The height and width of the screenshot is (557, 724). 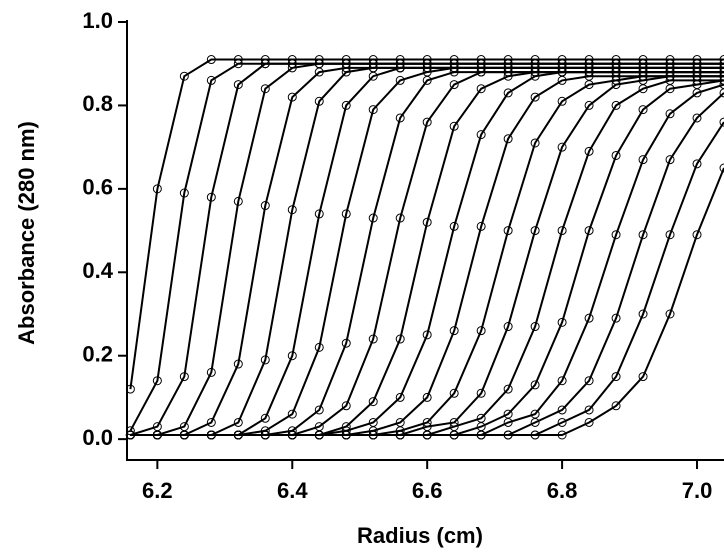 What do you see at coordinates (97, 437) in the screenshot?
I see `y-tick-label: 0.0` at bounding box center [97, 437].